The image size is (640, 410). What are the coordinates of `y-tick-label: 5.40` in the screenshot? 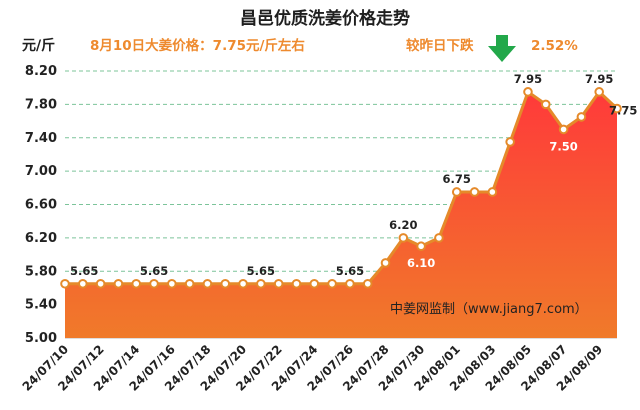 It's located at (41, 305).